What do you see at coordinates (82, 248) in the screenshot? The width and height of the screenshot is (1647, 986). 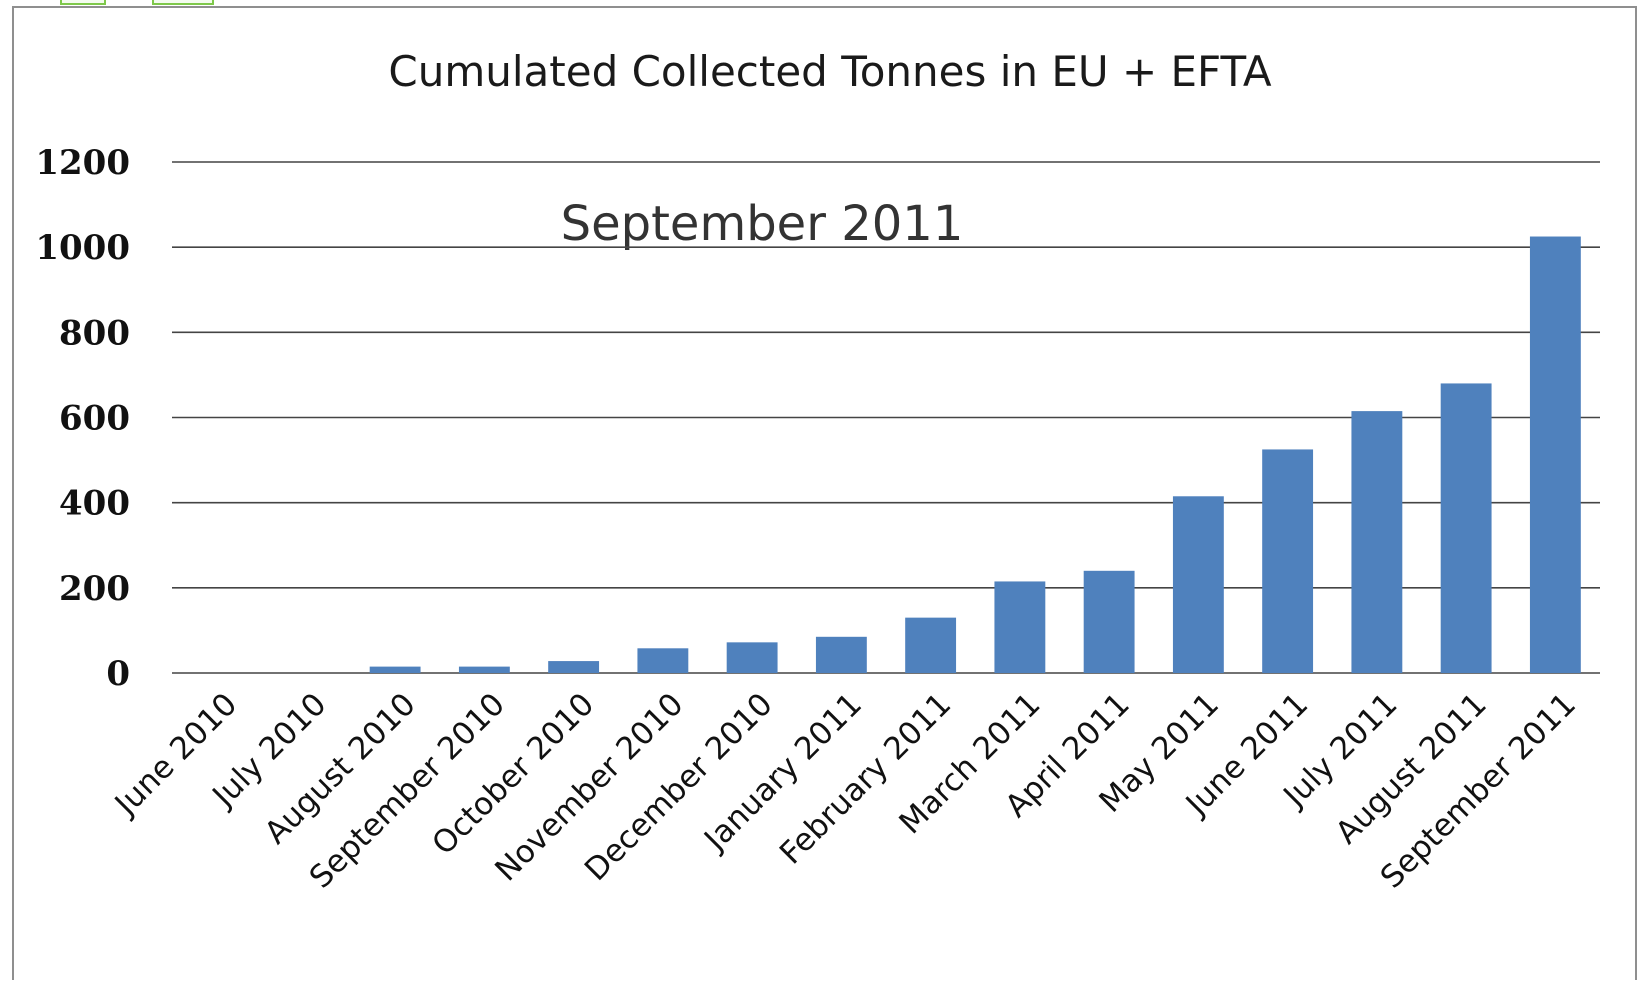 I see `y-tick-label: 1000` at bounding box center [82, 248].